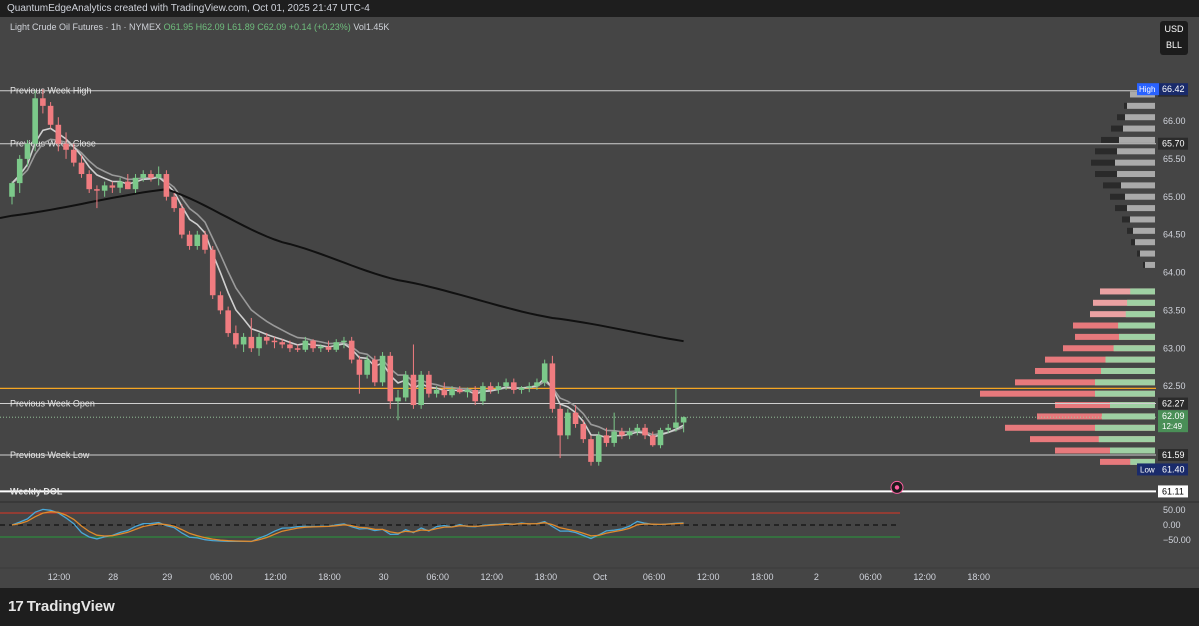  Describe the element at coordinates (654, 577) in the screenshot. I see `time-tick-label: 06:00` at that location.